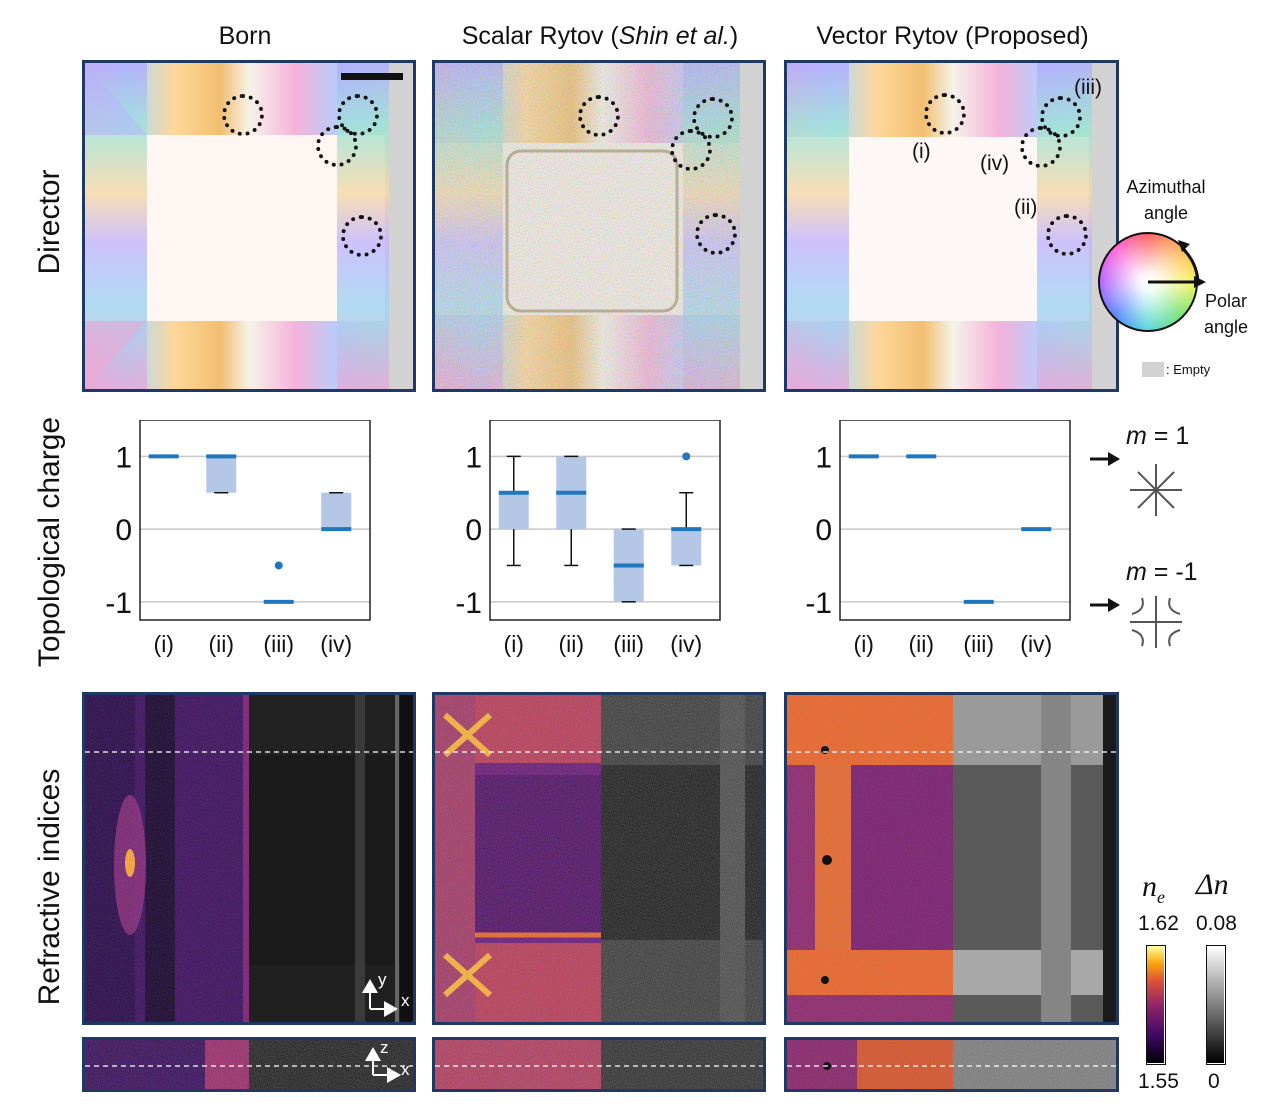 The image size is (1286, 1120). Describe the element at coordinates (1156, 1005) in the screenshot. I see `ne-colorbar` at that location.